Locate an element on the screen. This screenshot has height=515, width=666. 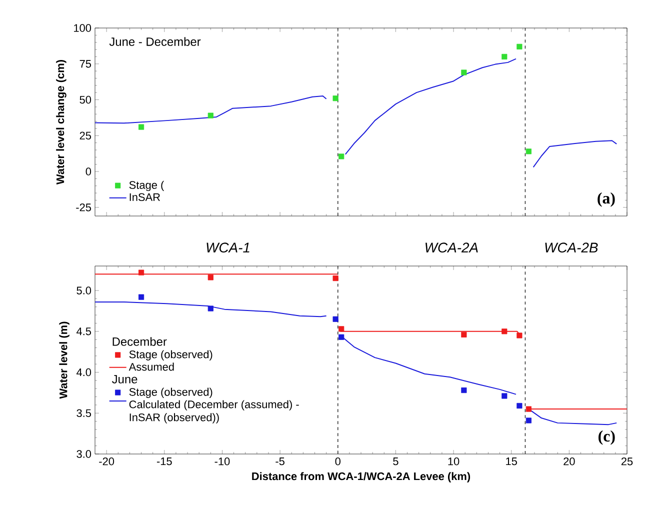
x-tick-label: 10 is located at coordinates (454, 462).